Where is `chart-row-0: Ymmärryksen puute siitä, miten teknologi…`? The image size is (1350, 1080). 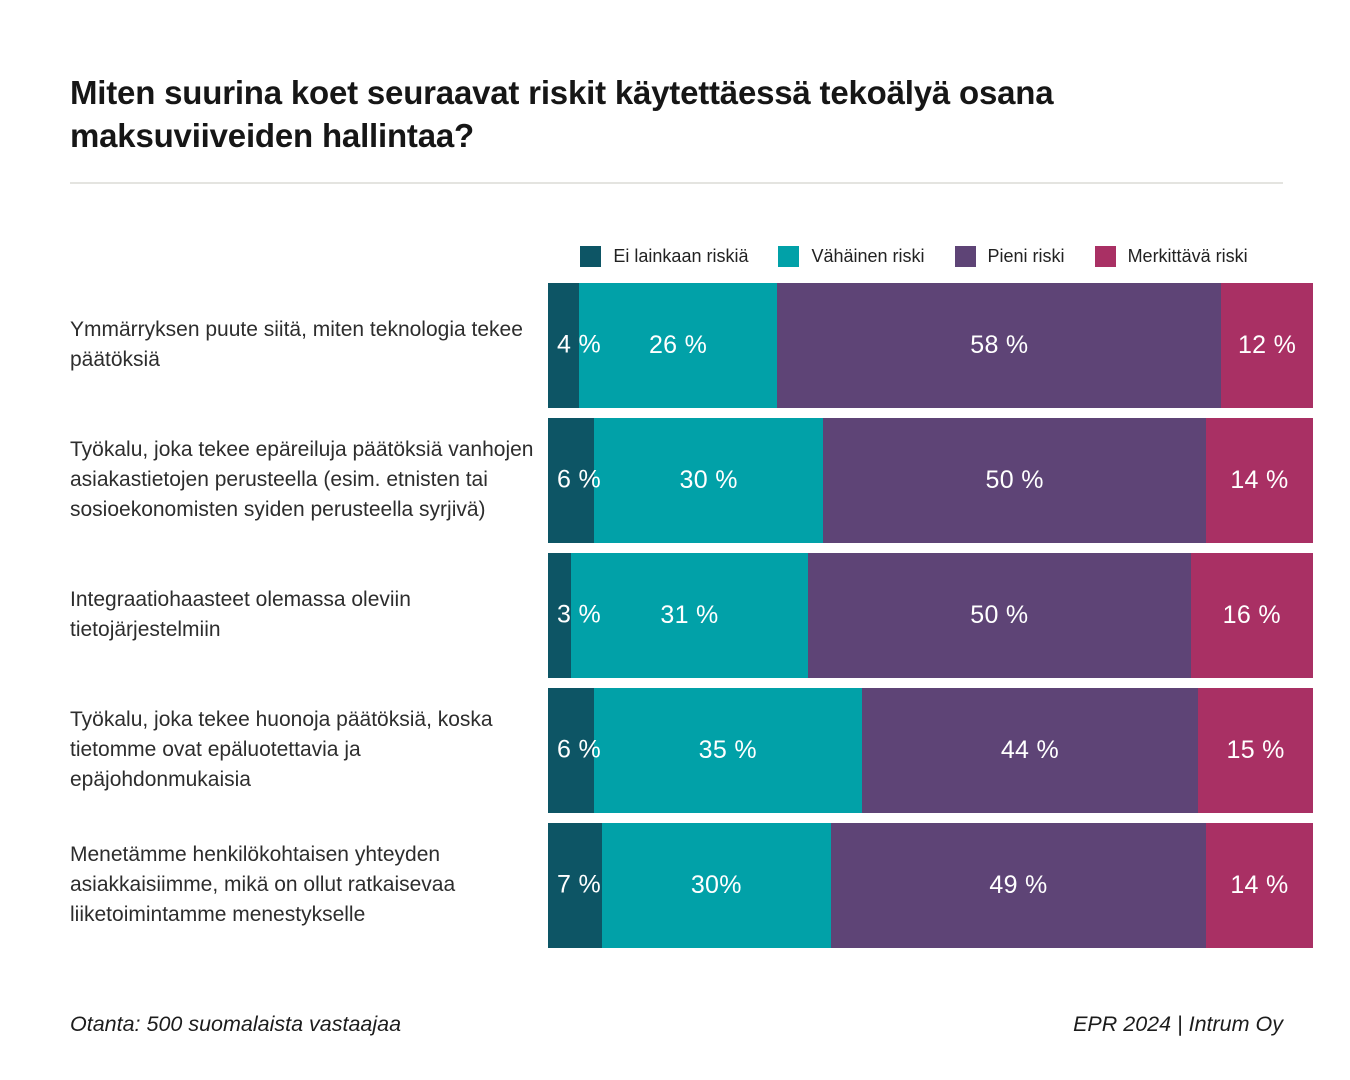
chart-row-0: Ymmärryksen puute siitä, miten teknologi… is located at coordinates (691, 345).